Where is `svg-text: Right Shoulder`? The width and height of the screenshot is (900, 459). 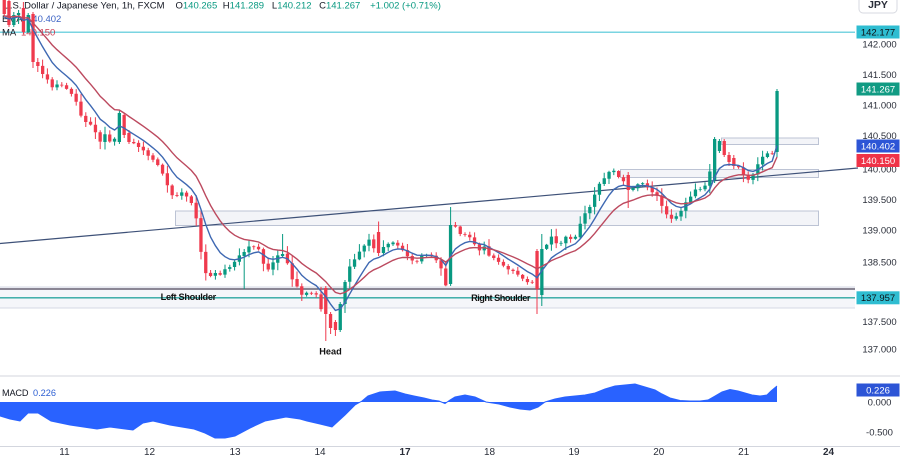
svg-text: Right Shoulder is located at coordinates (501, 298).